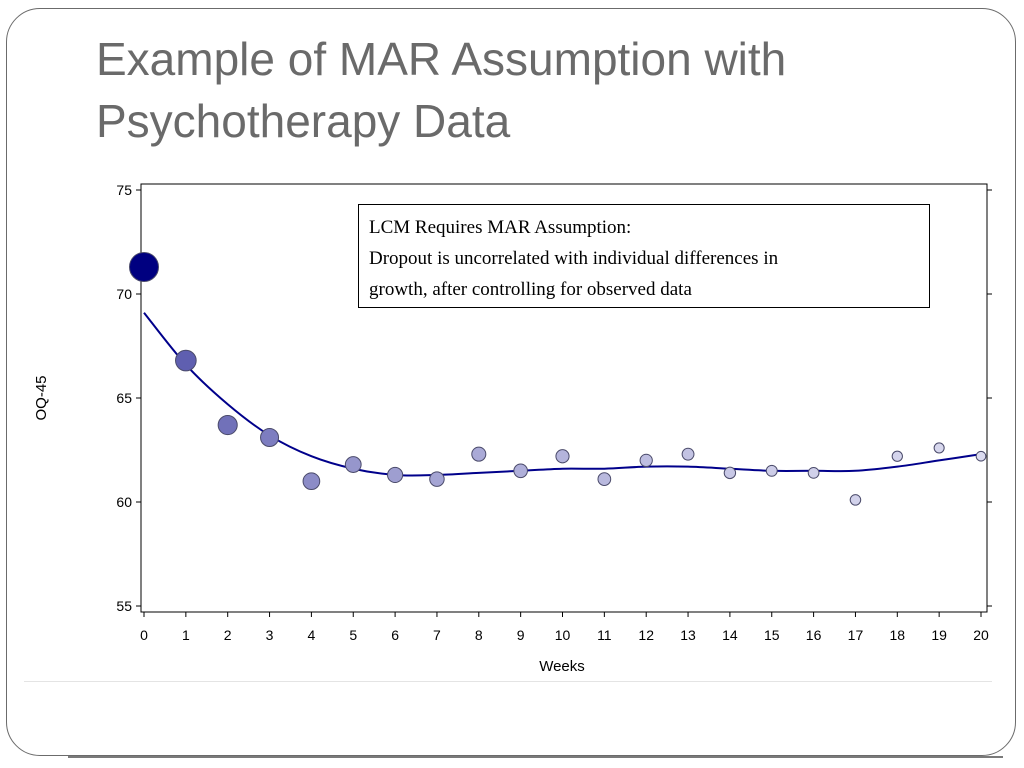 This screenshot has width=1024, height=768. I want to click on x-tick-label: 18, so click(898, 635).